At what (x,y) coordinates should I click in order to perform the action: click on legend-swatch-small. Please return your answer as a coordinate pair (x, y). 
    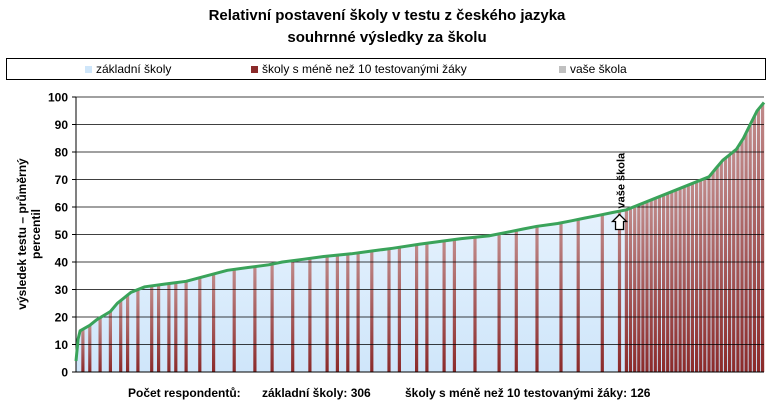
    Looking at the image, I should click on (254, 69).